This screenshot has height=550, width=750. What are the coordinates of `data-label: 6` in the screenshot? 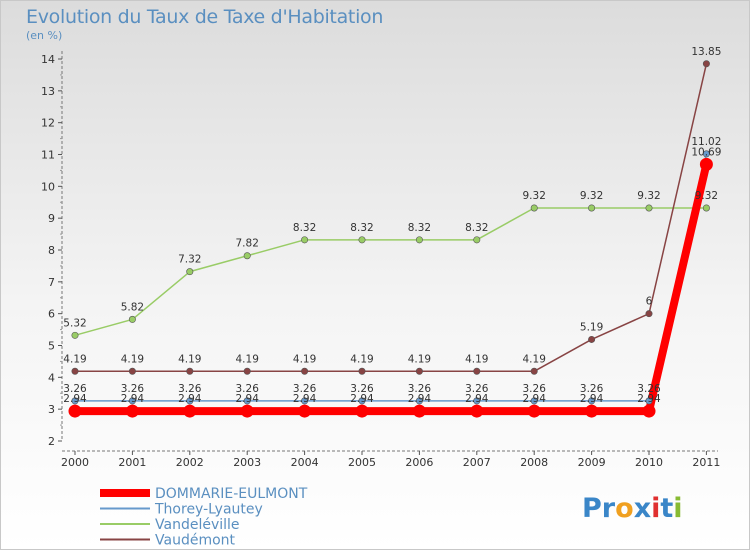 It's located at (649, 302).